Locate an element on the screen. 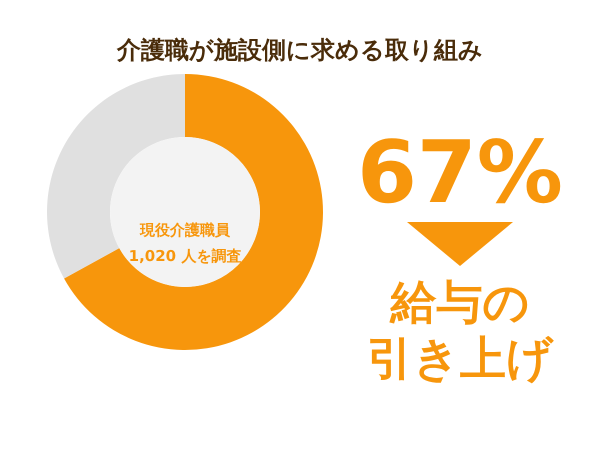  legend-label: 給与の引き上げ is located at coordinates (460, 330).